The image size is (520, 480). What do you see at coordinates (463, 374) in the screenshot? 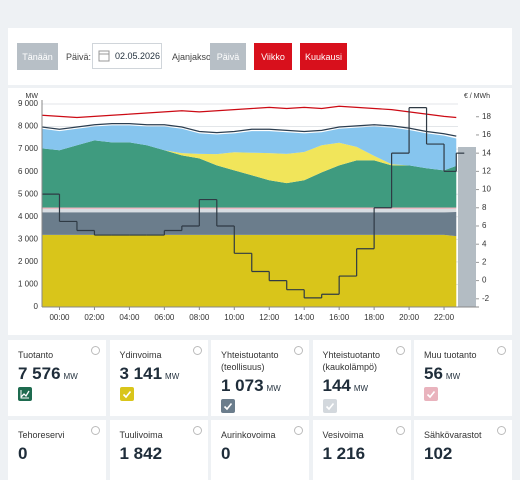
I see `card-value: 56 MW` at bounding box center [463, 374].